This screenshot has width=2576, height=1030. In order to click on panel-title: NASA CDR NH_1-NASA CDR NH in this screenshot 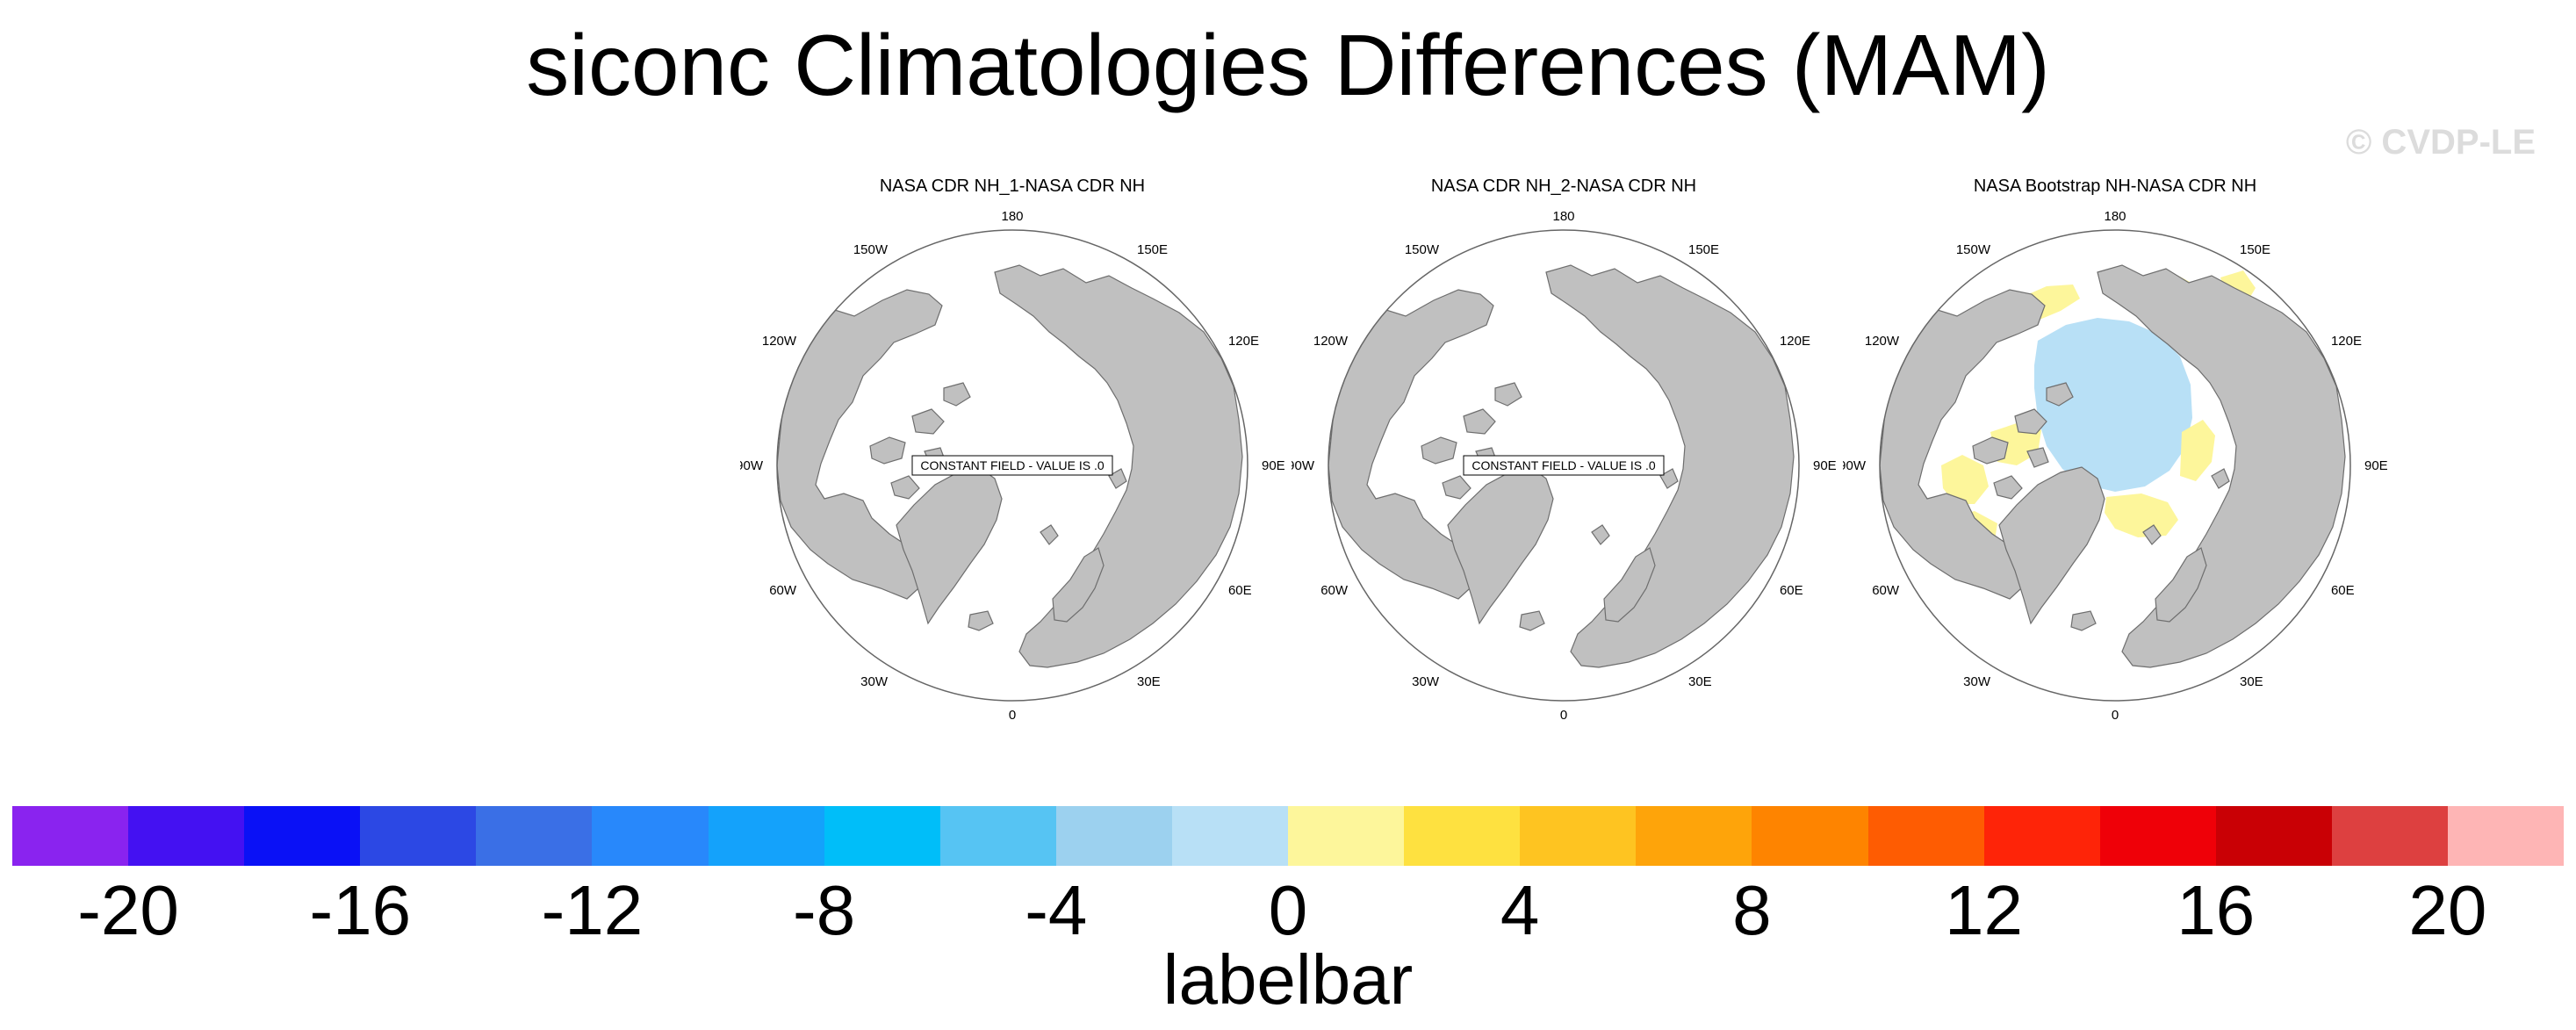, I will do `click(1012, 186)`.